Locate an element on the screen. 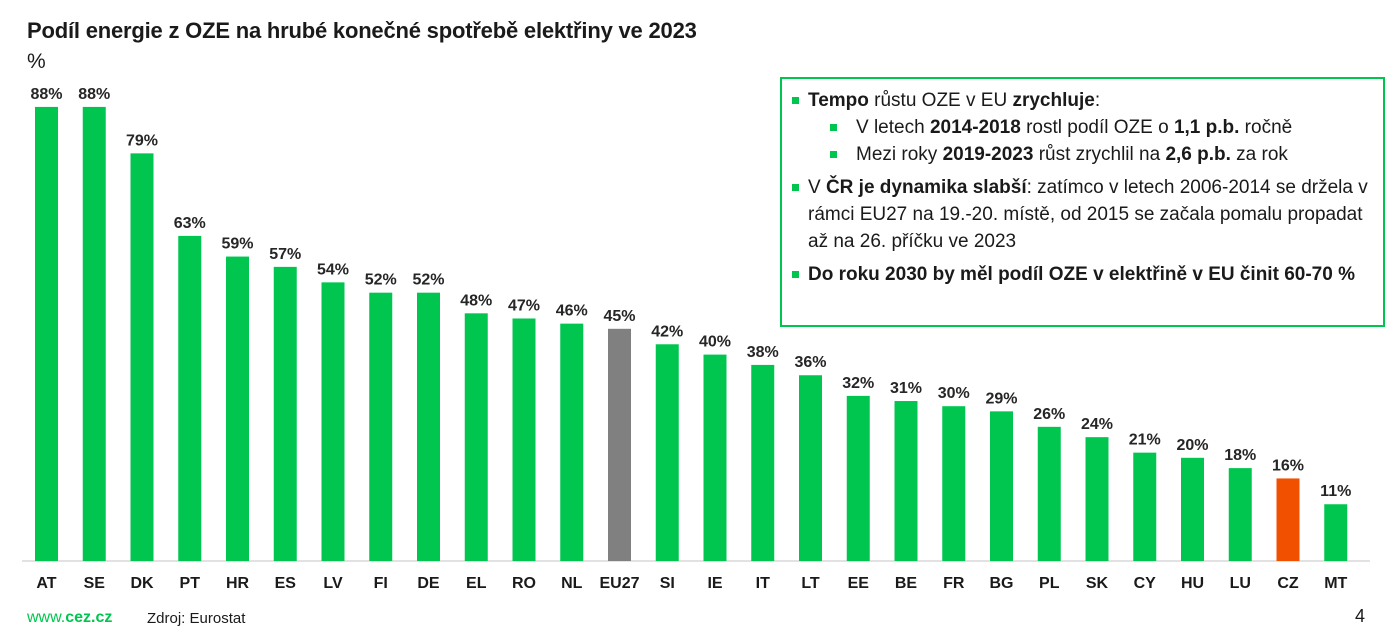 This screenshot has height=636, width=1396. category-label-be: BE is located at coordinates (906, 583).